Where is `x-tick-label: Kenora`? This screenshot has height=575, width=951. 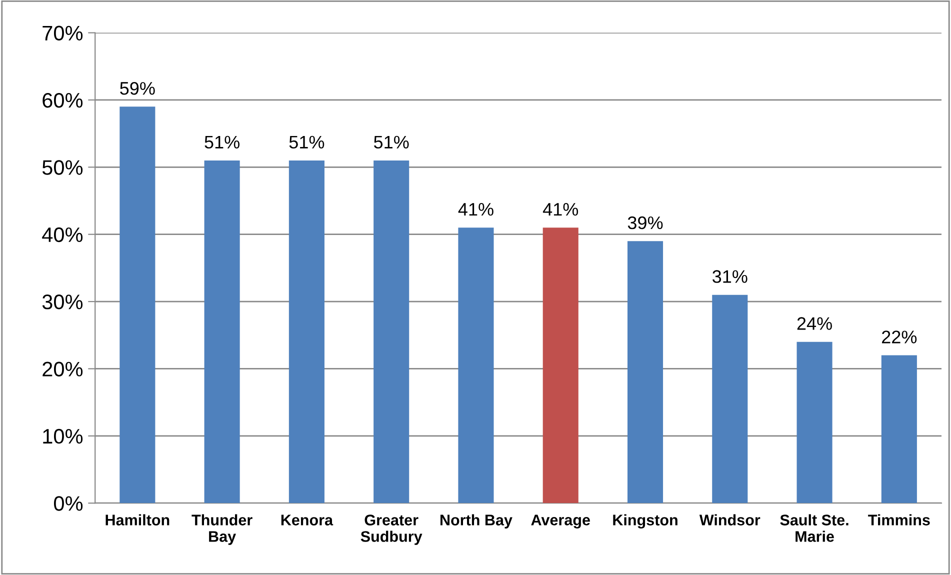
x-tick-label: Kenora is located at coordinates (307, 520).